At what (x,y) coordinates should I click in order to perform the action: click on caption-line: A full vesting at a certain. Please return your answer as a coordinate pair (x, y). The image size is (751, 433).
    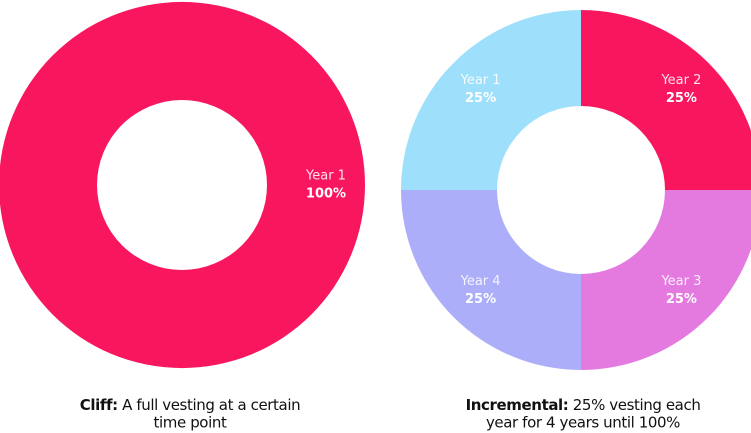
    Looking at the image, I should click on (211, 405).